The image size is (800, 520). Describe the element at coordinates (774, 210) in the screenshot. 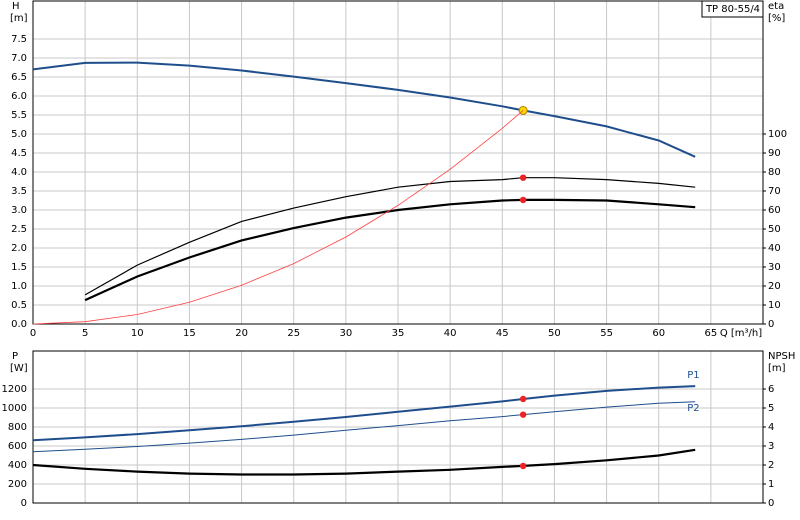

I see `y2-tick-label: 60` at that location.